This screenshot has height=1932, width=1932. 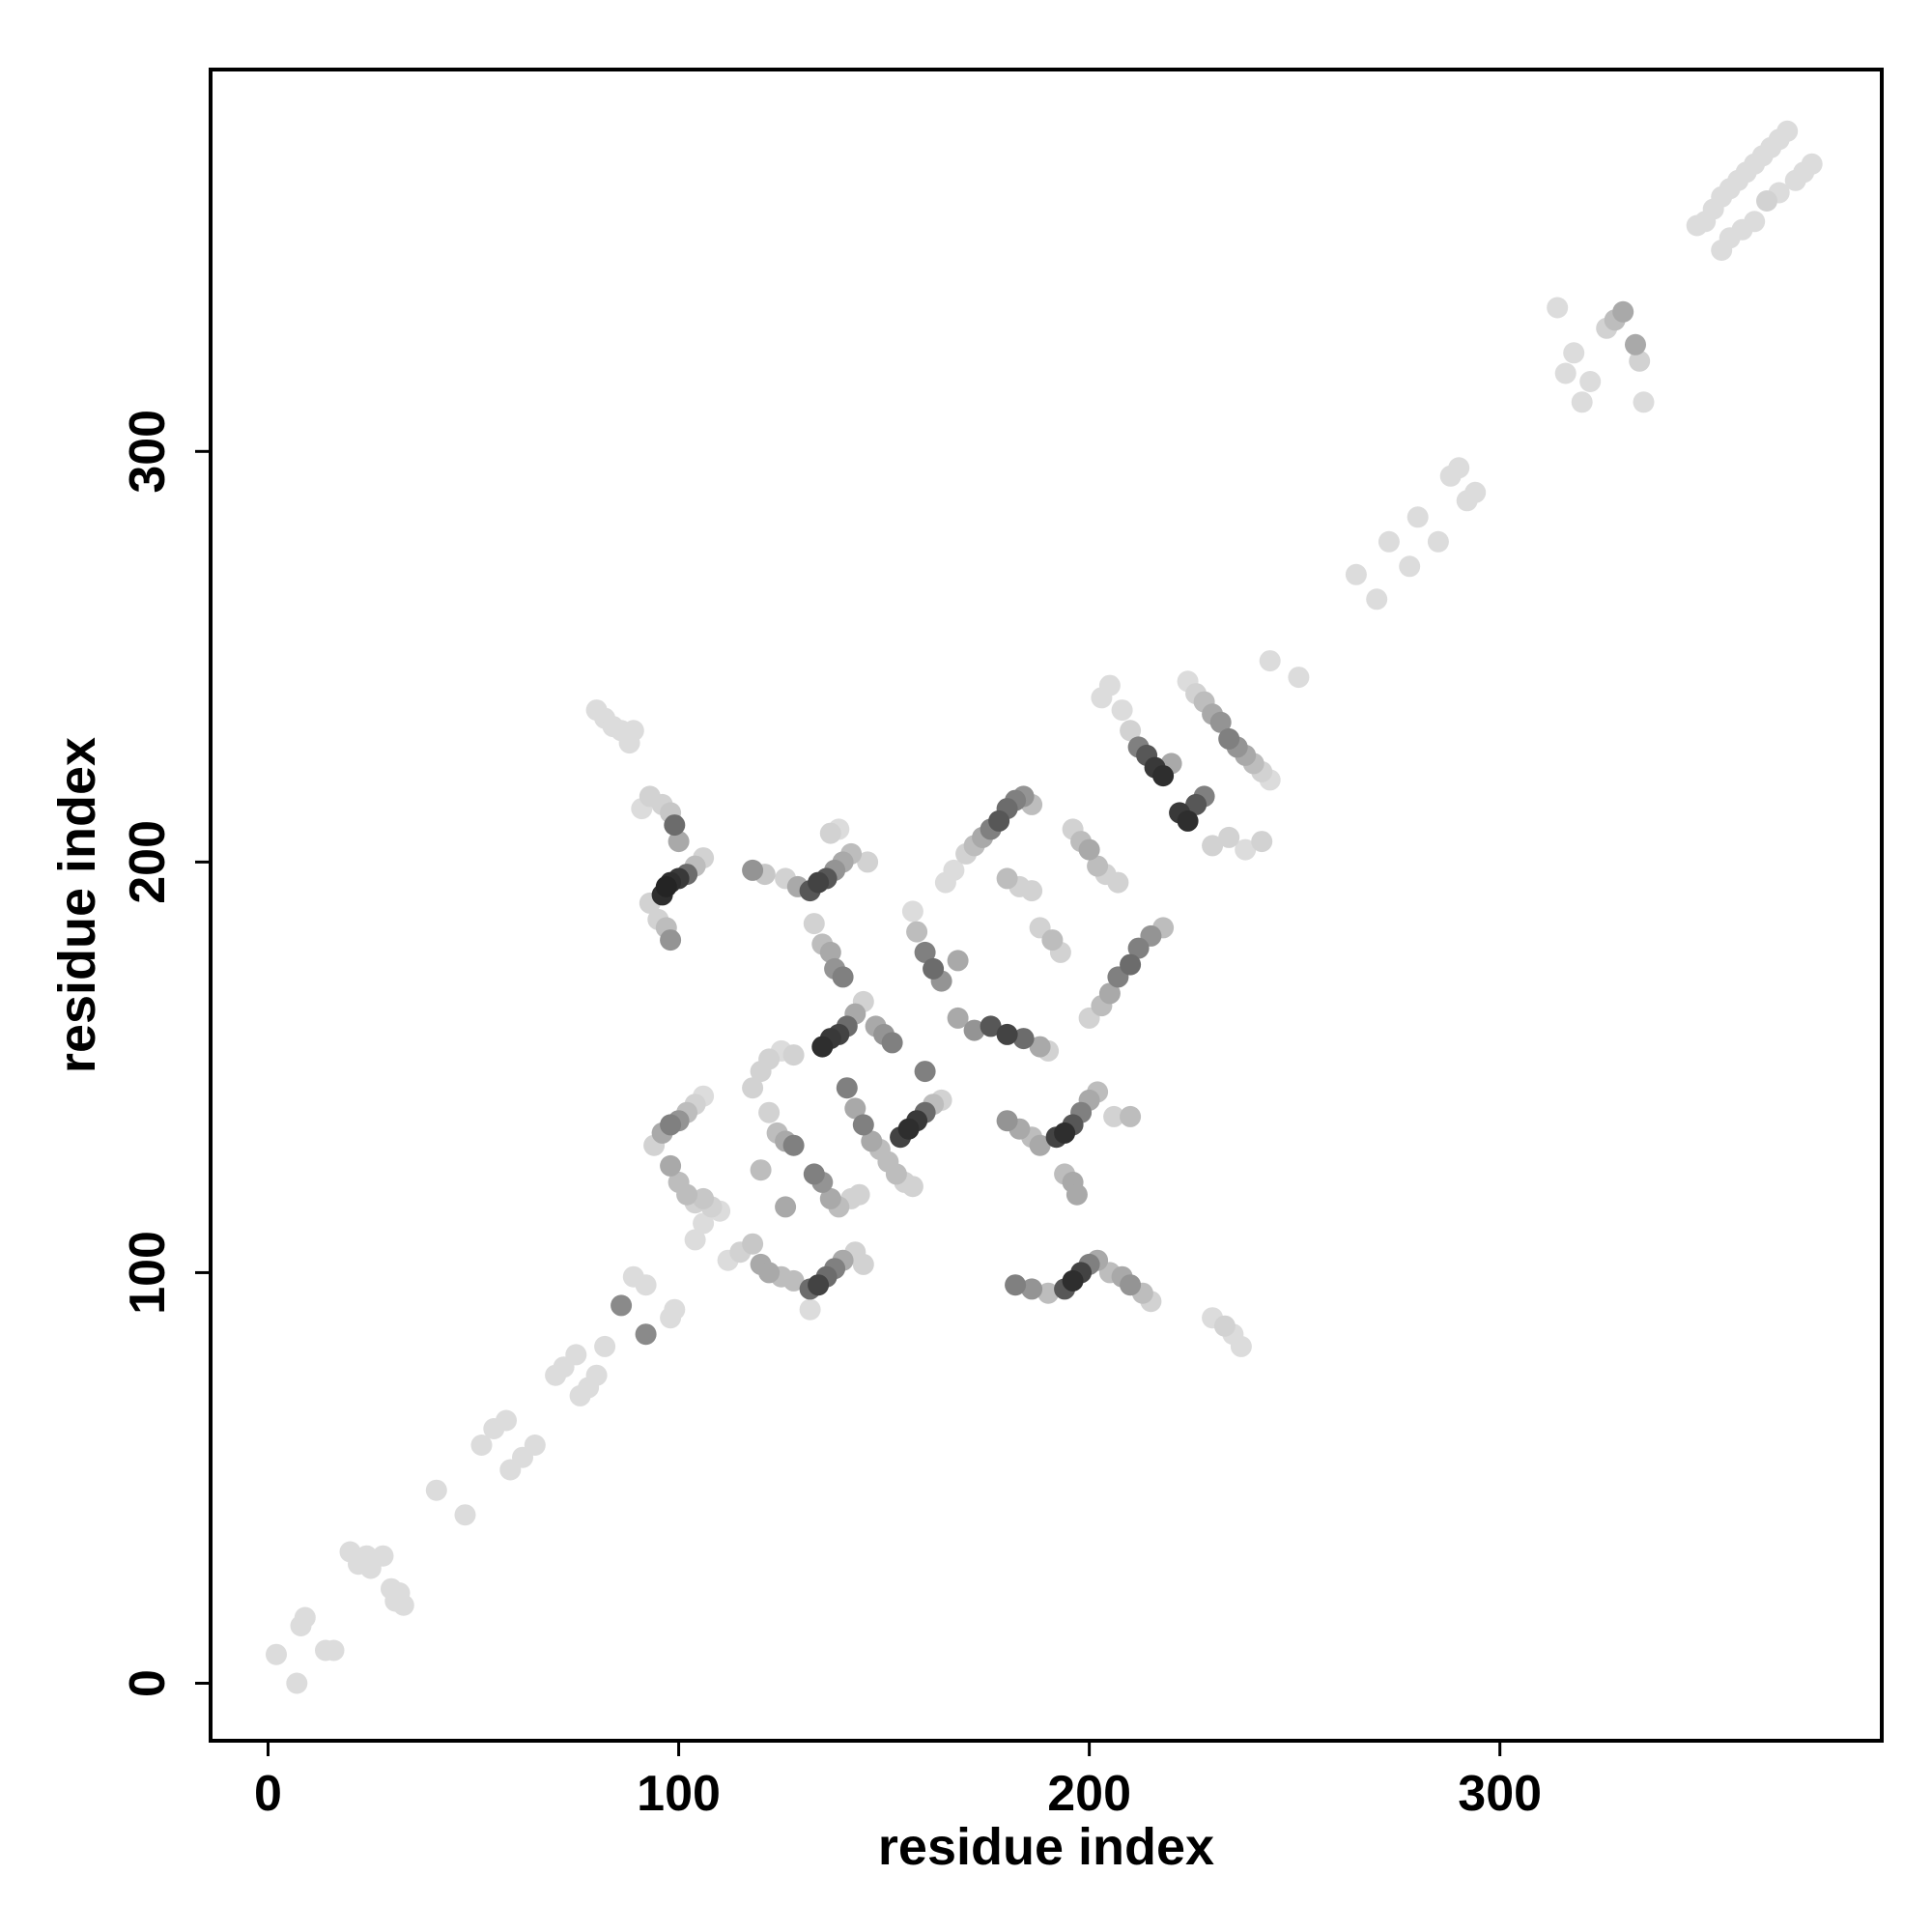 I want to click on x-tick-label: 200, so click(x=1089, y=1794).